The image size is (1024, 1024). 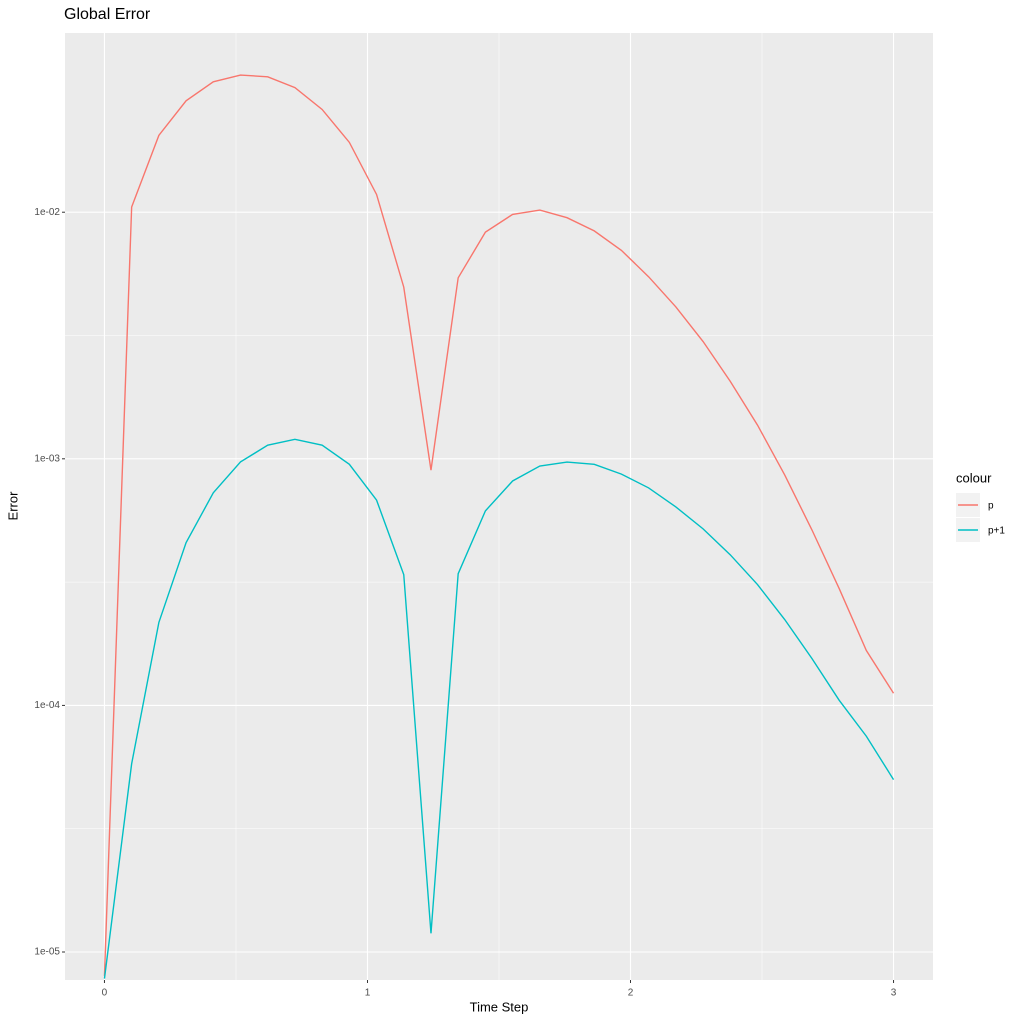 What do you see at coordinates (499, 1006) in the screenshot?
I see `x-axis-label: Time Step` at bounding box center [499, 1006].